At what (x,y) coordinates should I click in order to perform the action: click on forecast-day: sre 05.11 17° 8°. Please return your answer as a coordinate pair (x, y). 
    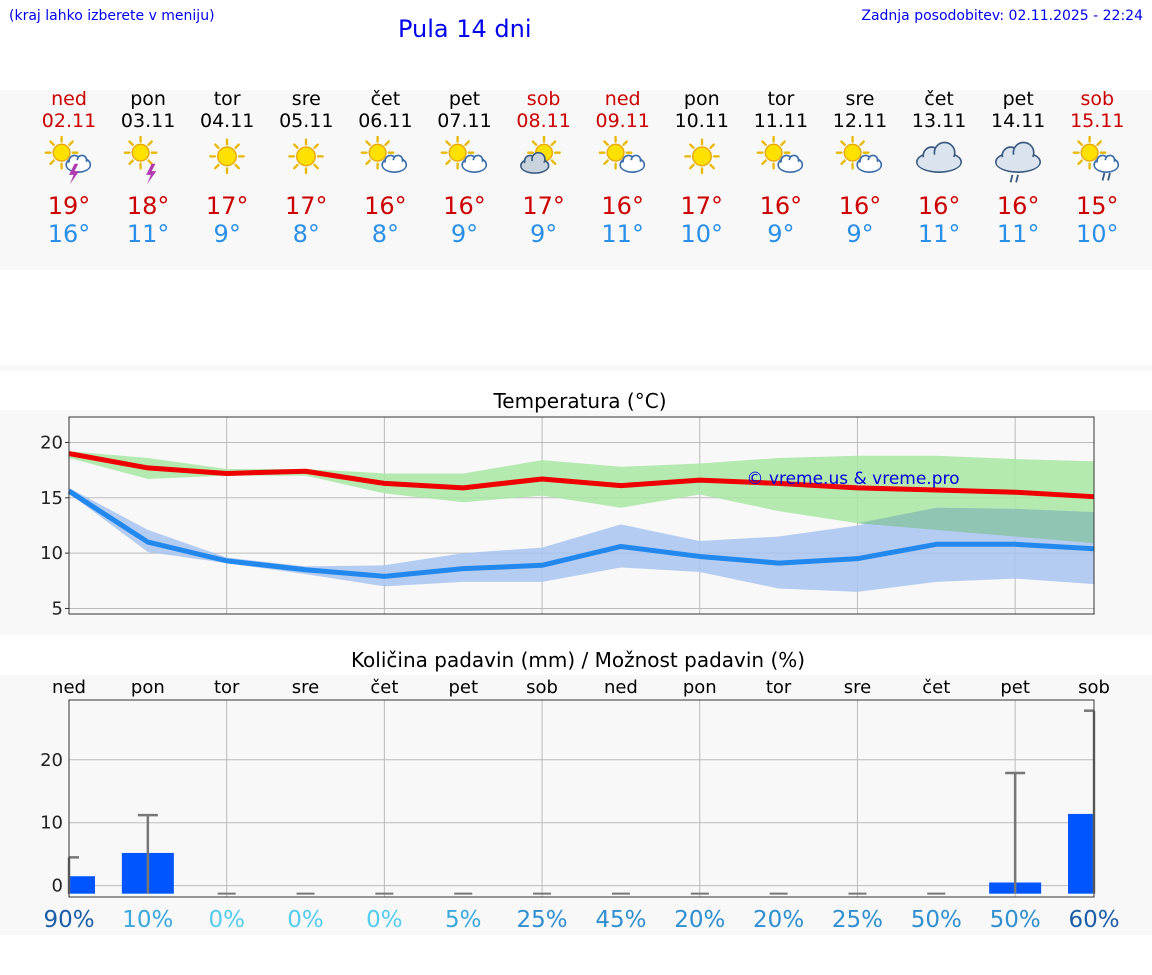
    Looking at the image, I should click on (306, 168).